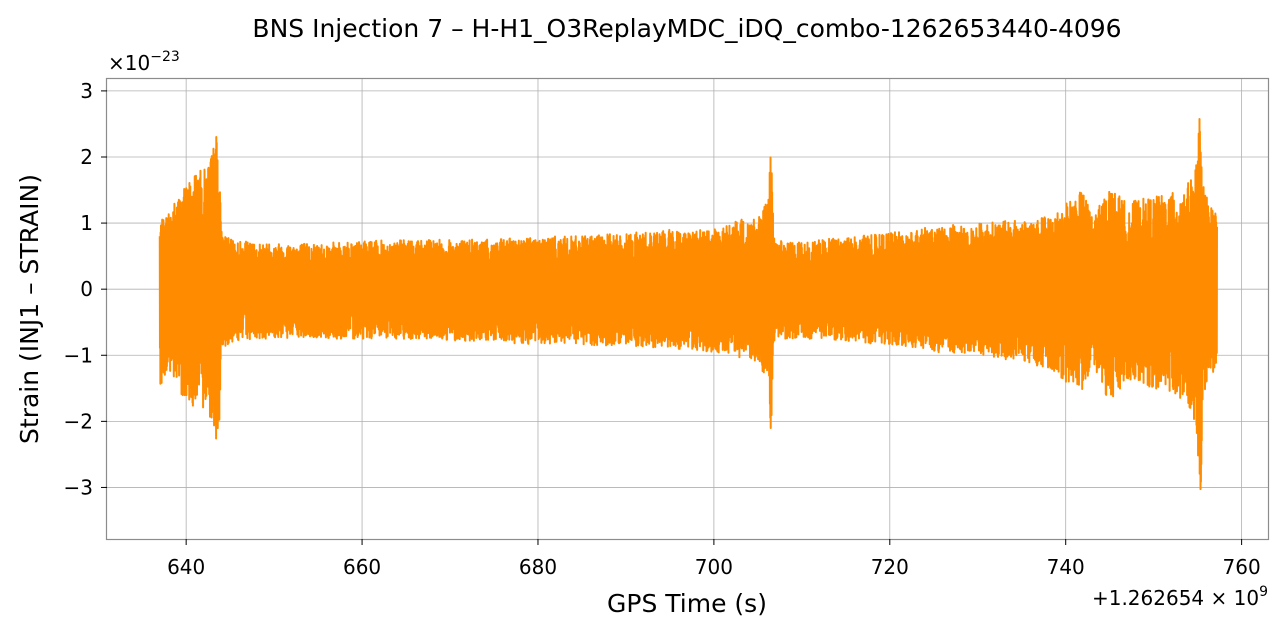 The width and height of the screenshot is (1283, 633). I want to click on x-offset-base: +1.262654 × 10, so click(1175, 598).